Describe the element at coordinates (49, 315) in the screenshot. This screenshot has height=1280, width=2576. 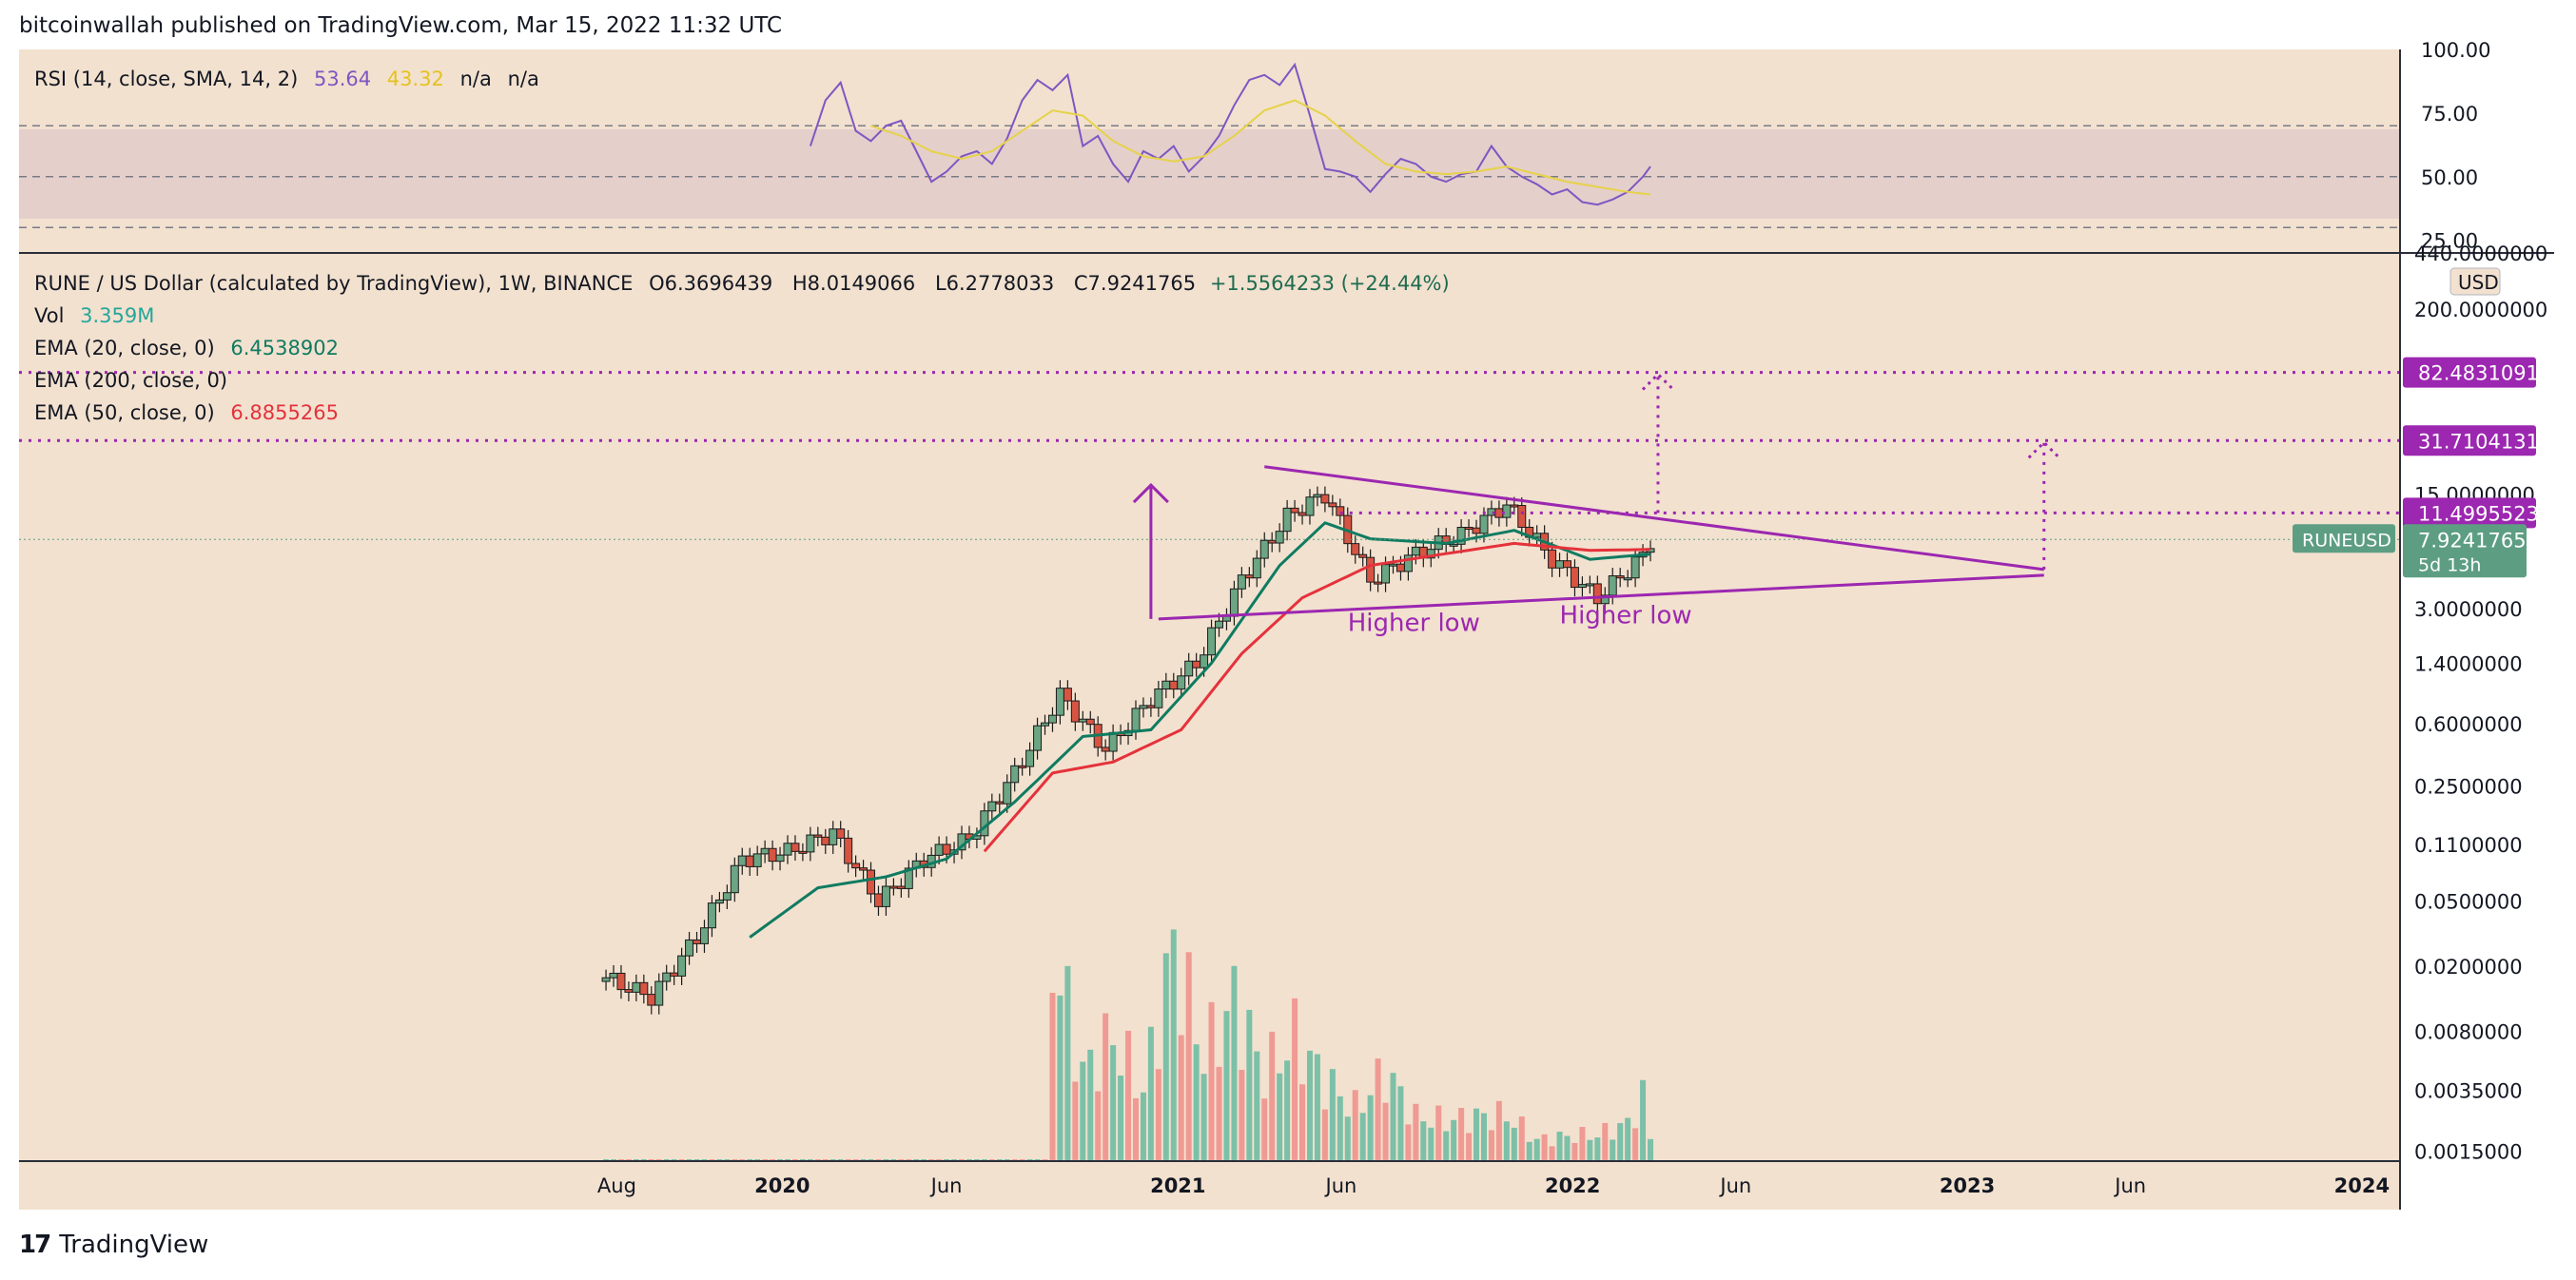
I see `vol-label: Vol` at that location.